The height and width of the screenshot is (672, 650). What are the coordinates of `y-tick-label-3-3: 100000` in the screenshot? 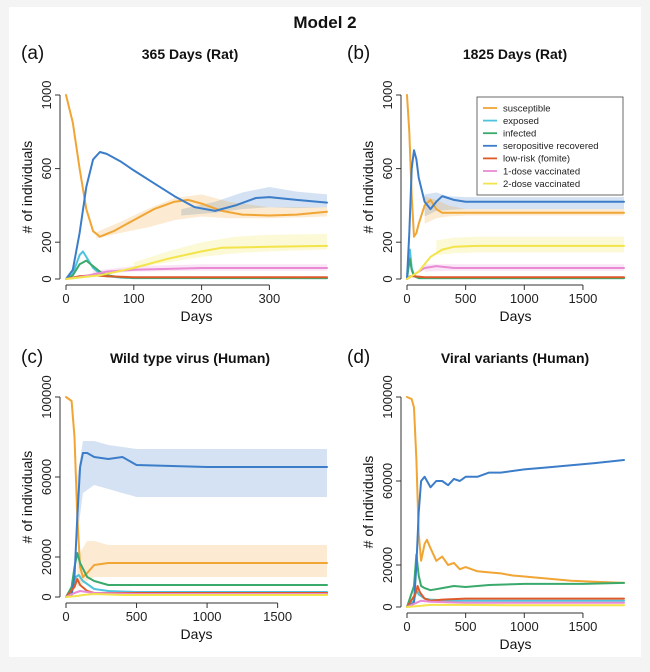 It's located at (387, 396).